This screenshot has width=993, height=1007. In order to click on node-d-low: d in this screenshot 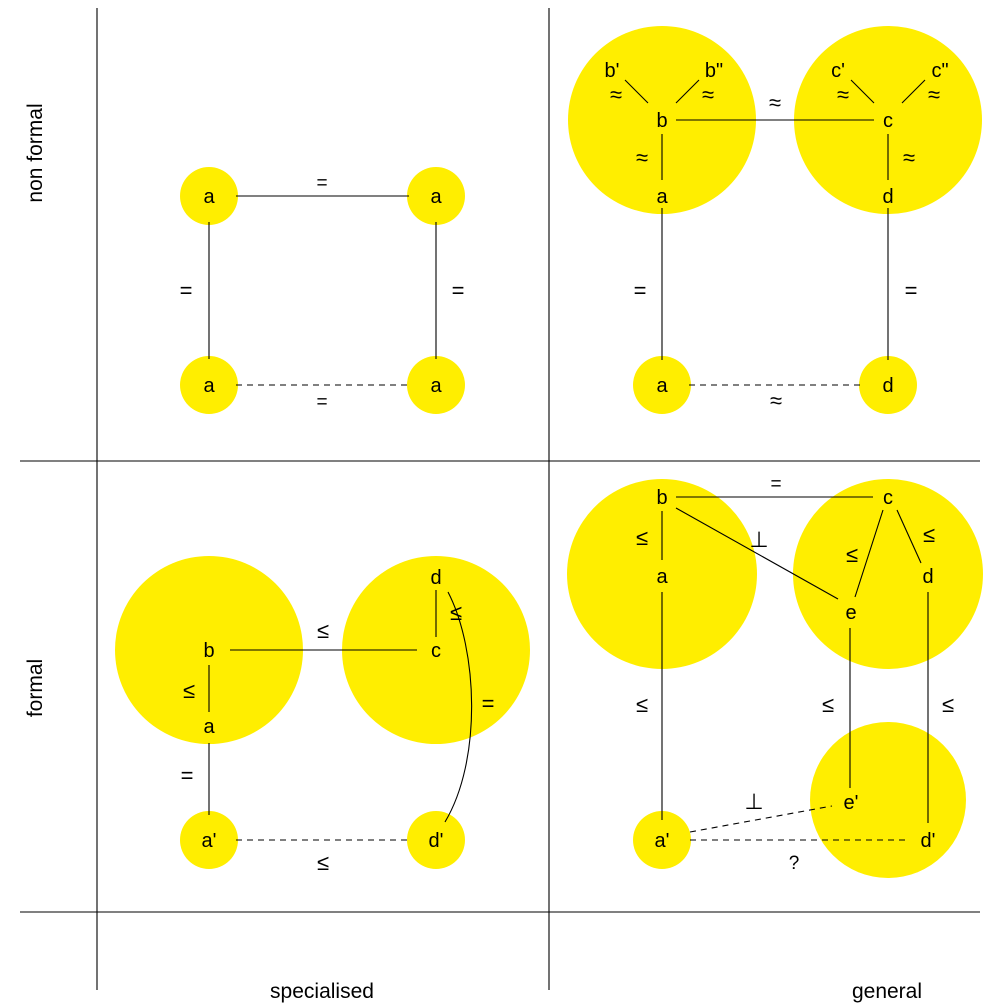, I will do `click(887, 386)`.